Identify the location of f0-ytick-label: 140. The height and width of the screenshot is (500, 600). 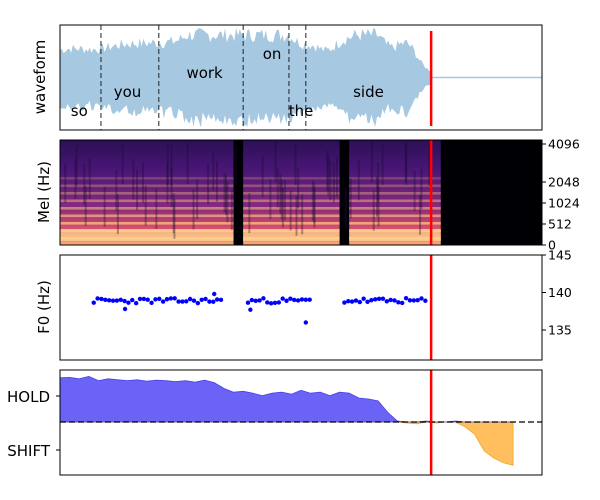
(560, 292).